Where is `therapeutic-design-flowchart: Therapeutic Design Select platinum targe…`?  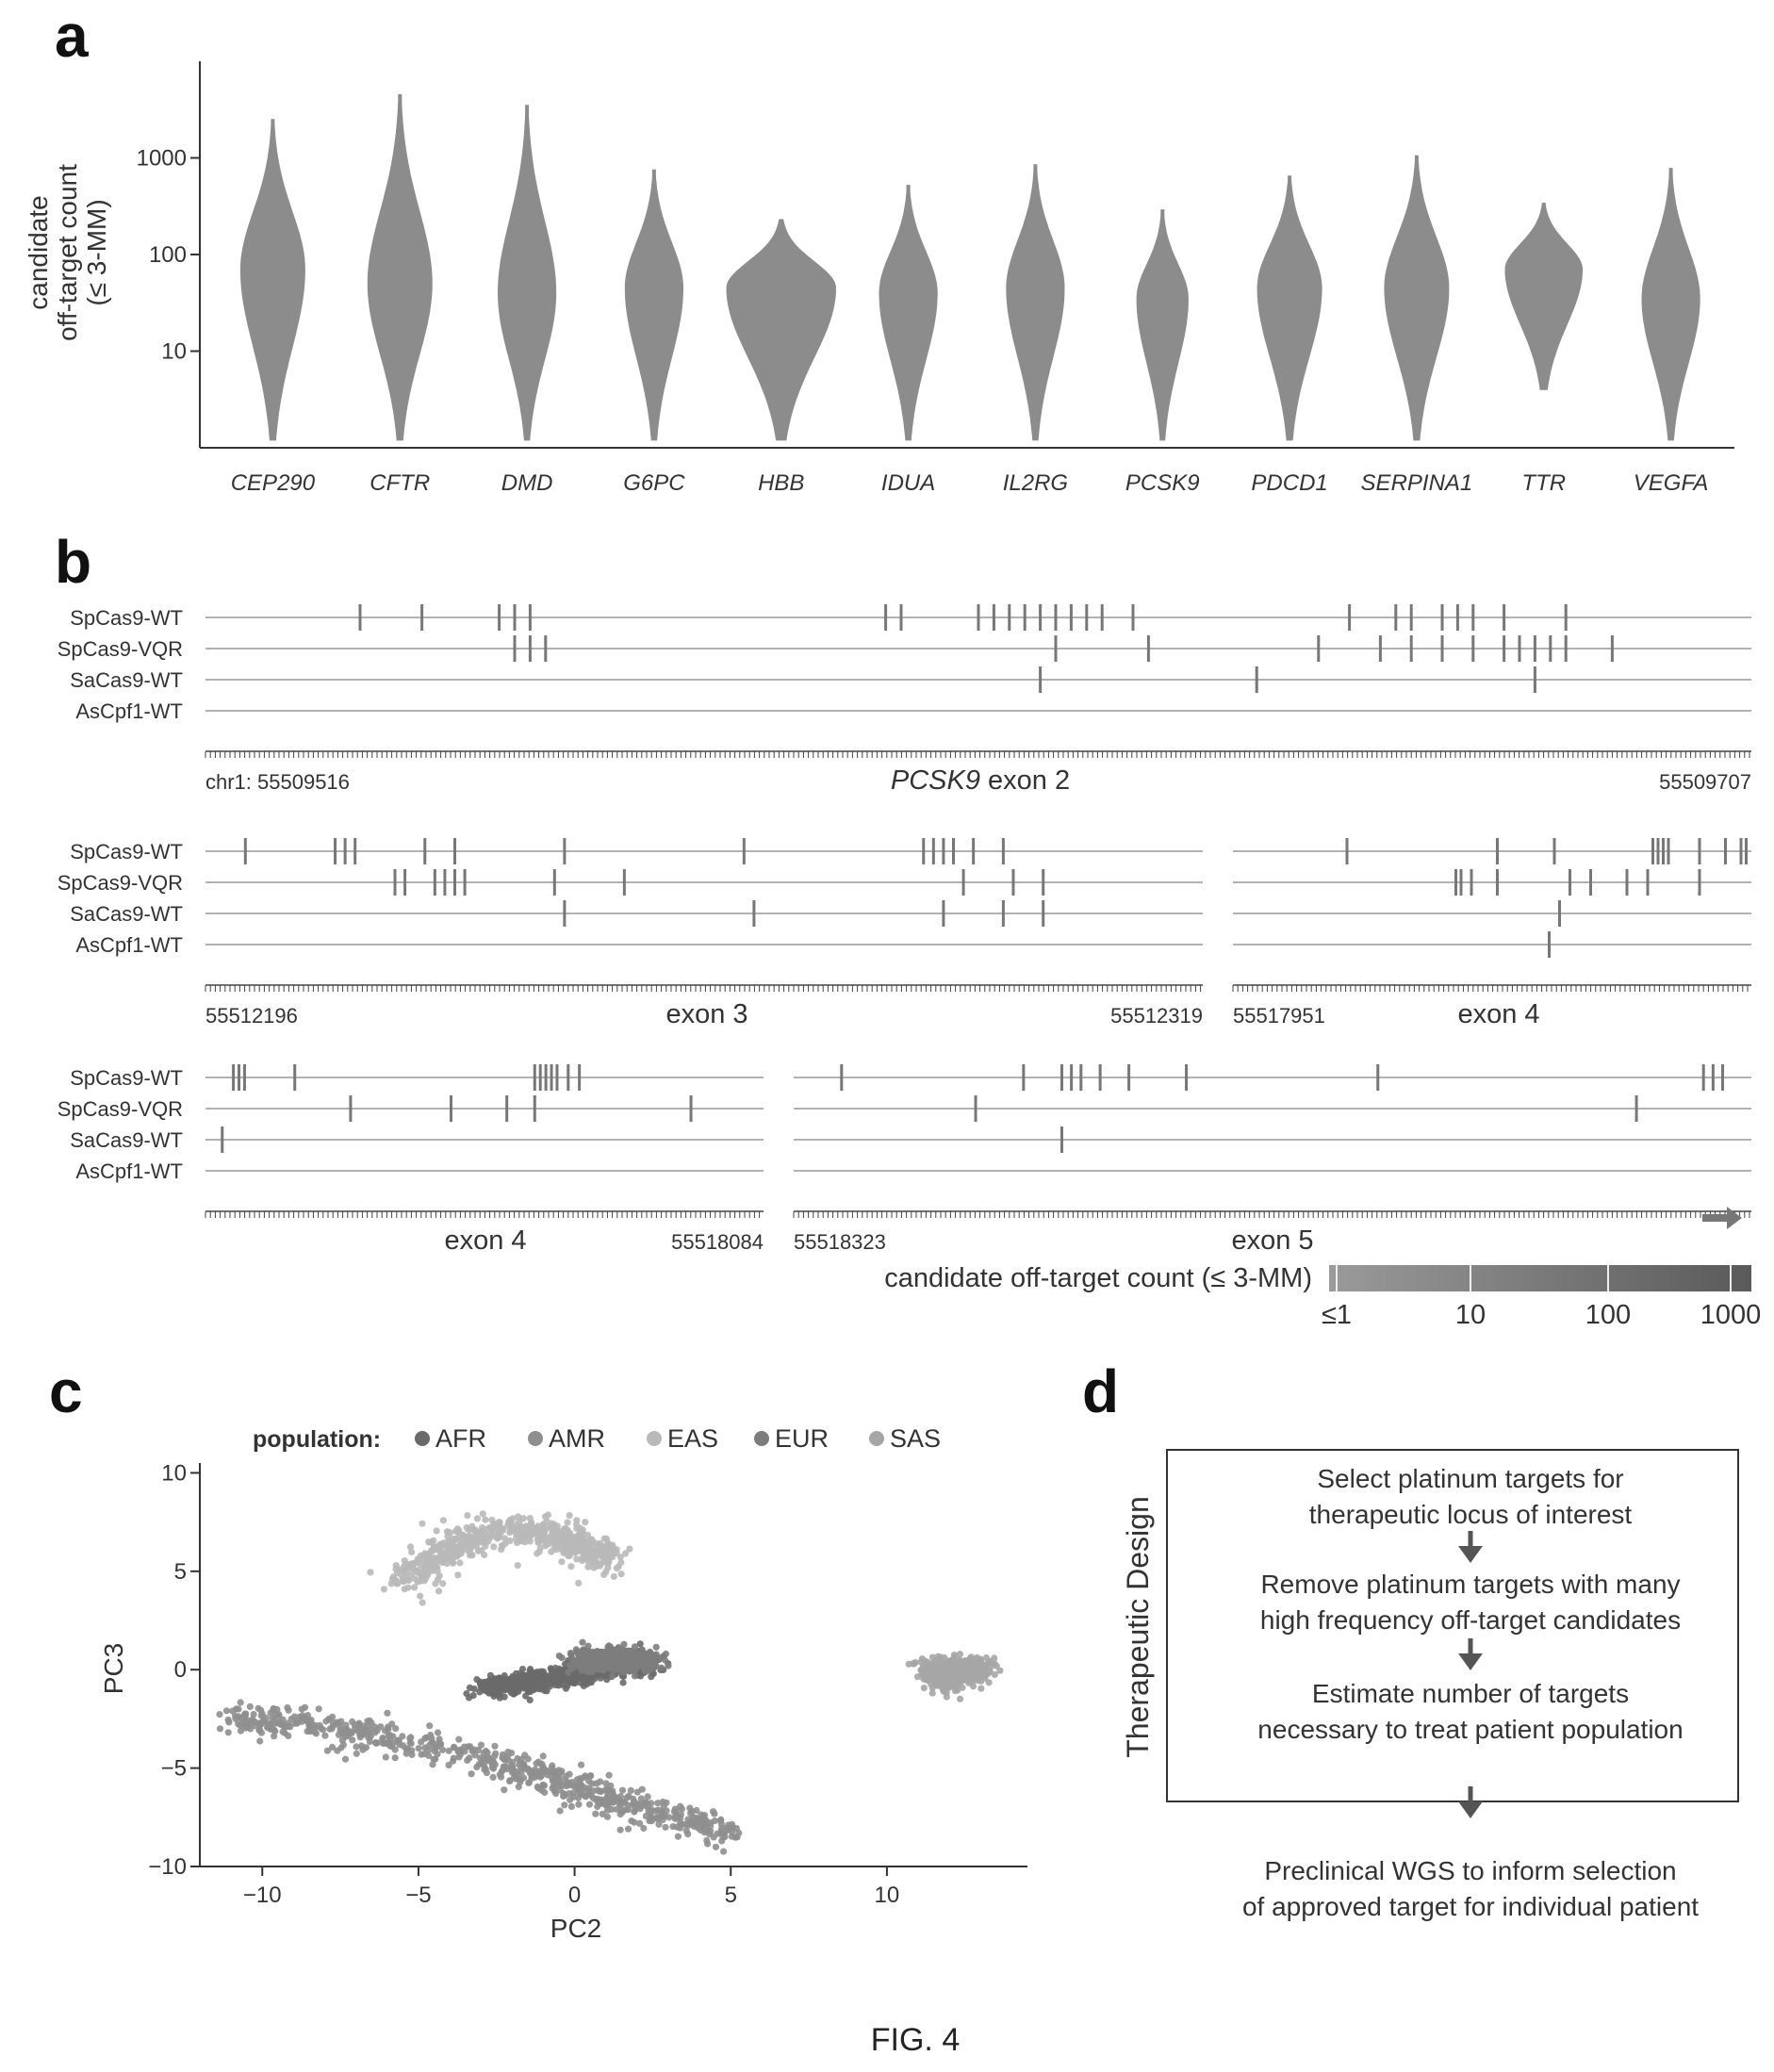 therapeutic-design-flowchart: Therapeutic Design Select platinum targe… is located at coordinates (1430, 1685).